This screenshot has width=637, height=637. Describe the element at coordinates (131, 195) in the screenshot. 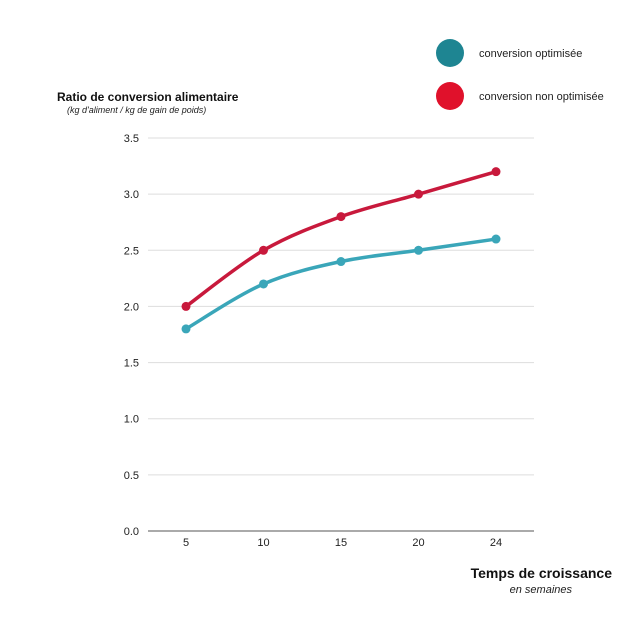

I see `y-tick-label: 3.0` at that location.